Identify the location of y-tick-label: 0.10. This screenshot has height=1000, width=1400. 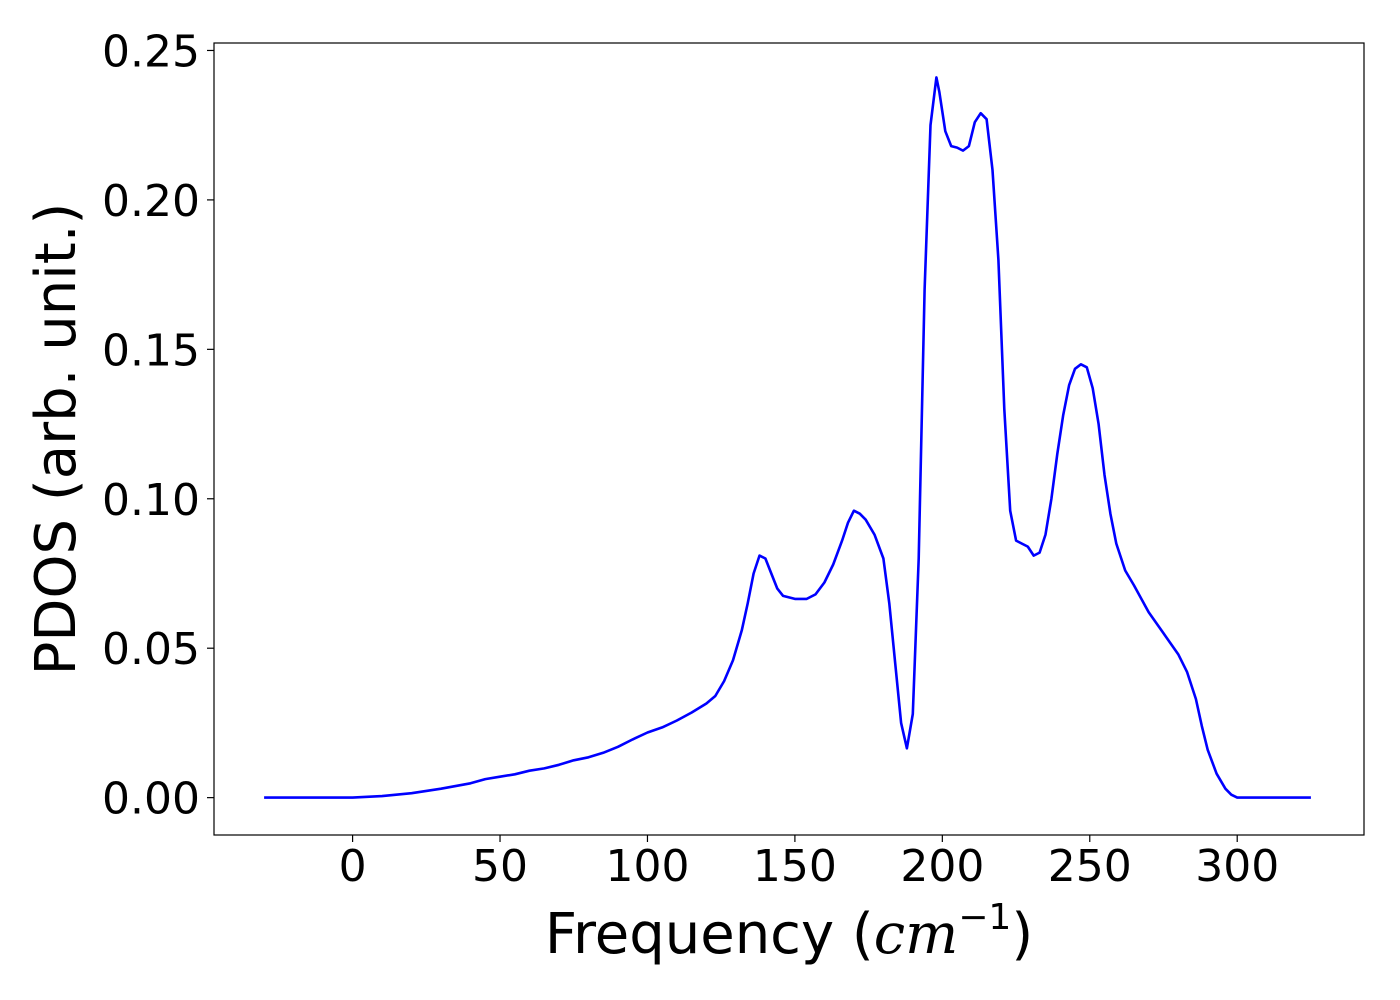
(151, 500).